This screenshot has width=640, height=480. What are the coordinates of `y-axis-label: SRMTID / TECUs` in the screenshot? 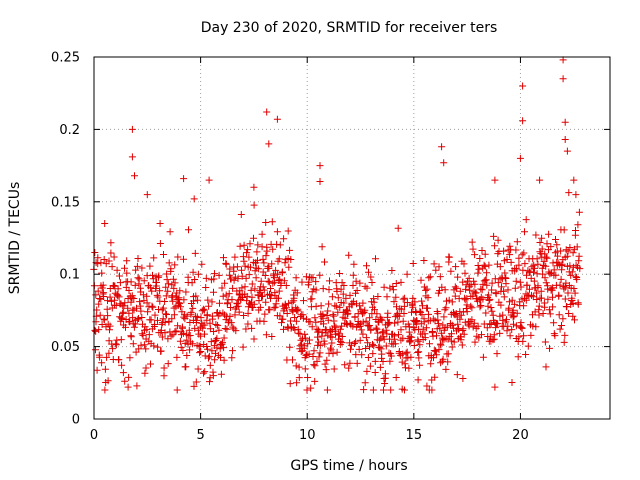 It's located at (15, 238).